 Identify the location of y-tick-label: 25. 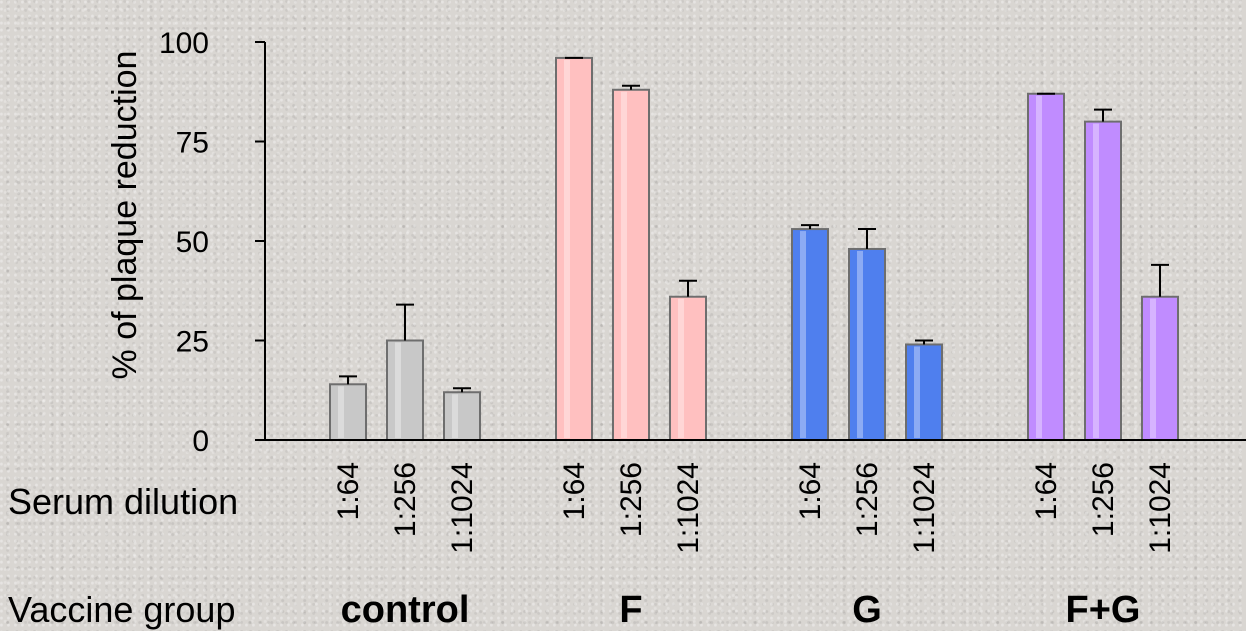
(192, 342).